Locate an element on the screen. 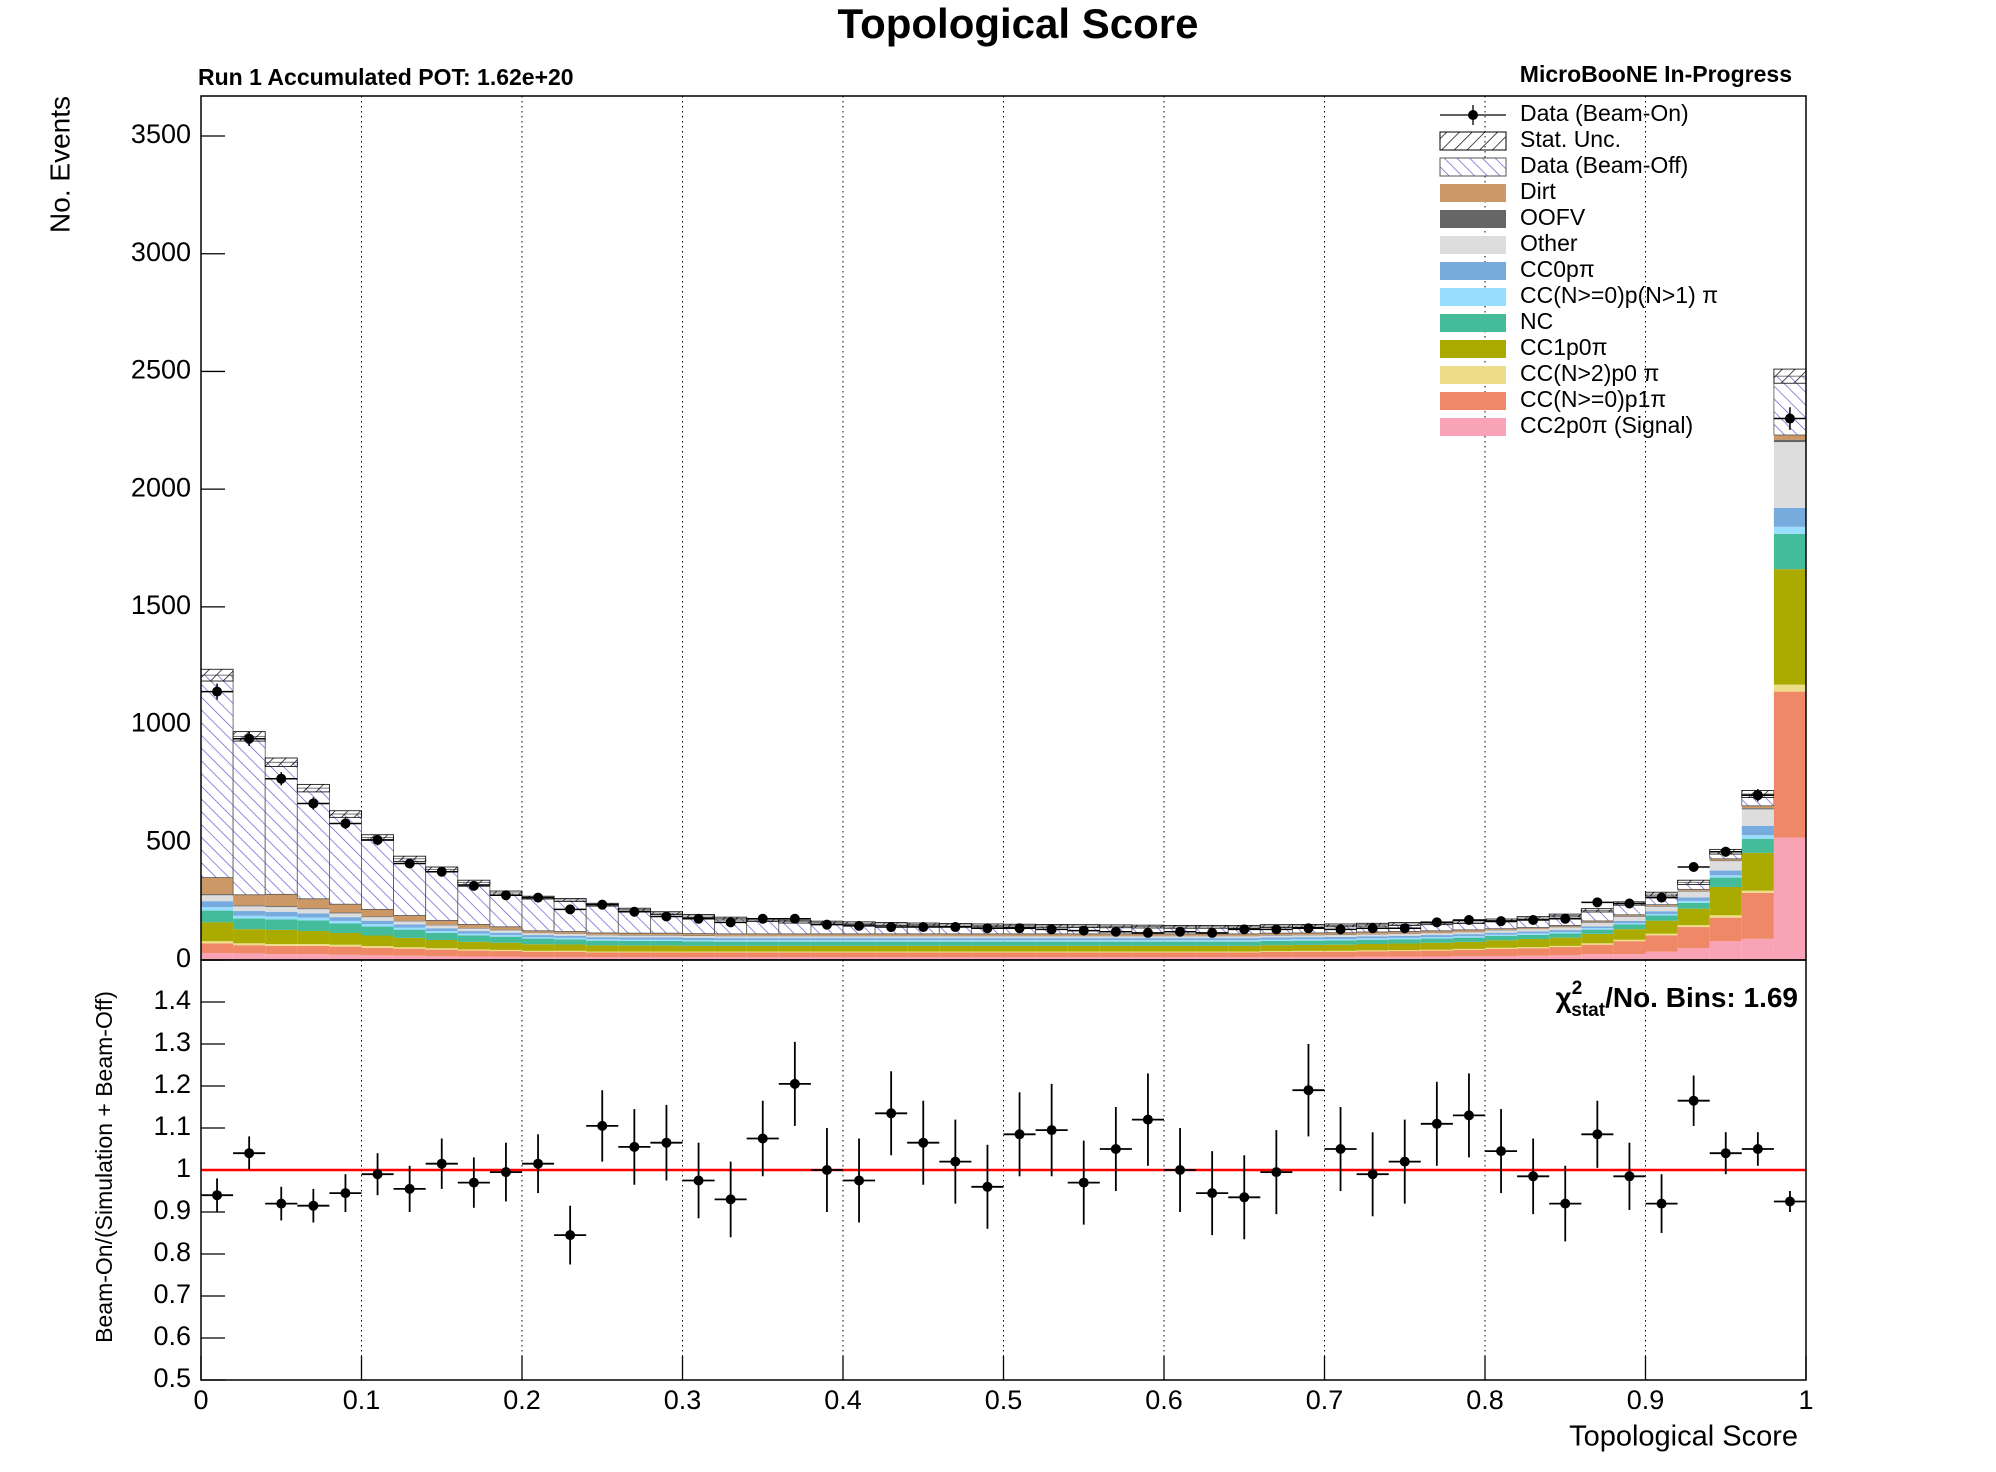 Image resolution: width=1996 pixels, height=1472 pixels. legend-label: CC2p0π (Signal) is located at coordinates (1606, 425).